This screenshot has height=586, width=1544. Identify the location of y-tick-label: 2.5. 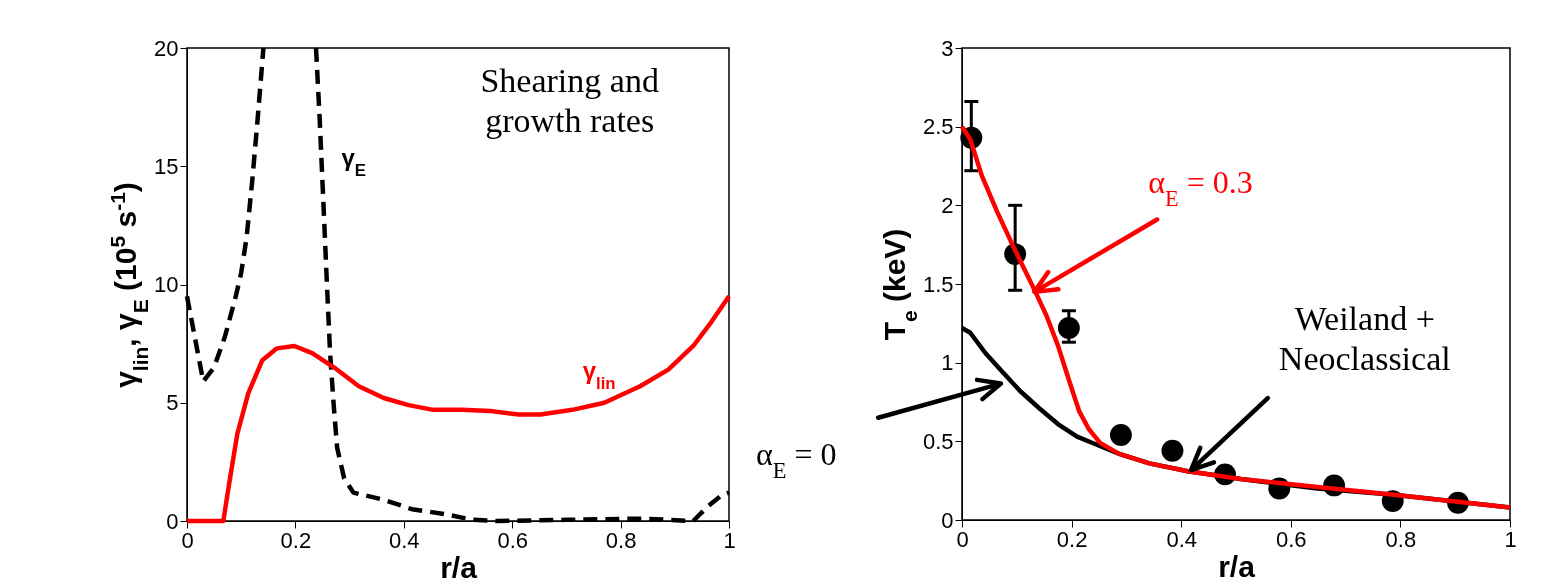
(938, 127).